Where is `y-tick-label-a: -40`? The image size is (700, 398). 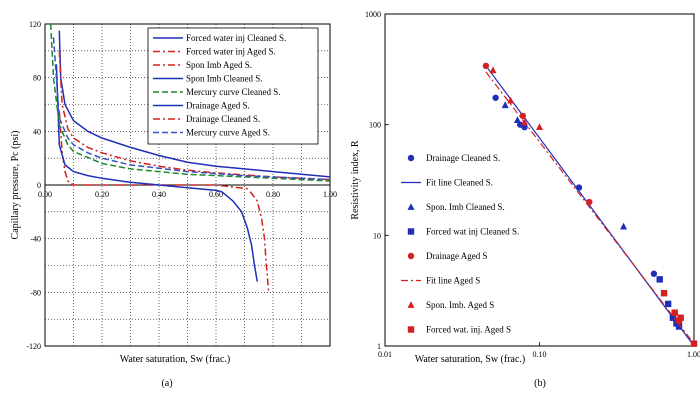
y-tick-label-a: -40 is located at coordinates (35, 239).